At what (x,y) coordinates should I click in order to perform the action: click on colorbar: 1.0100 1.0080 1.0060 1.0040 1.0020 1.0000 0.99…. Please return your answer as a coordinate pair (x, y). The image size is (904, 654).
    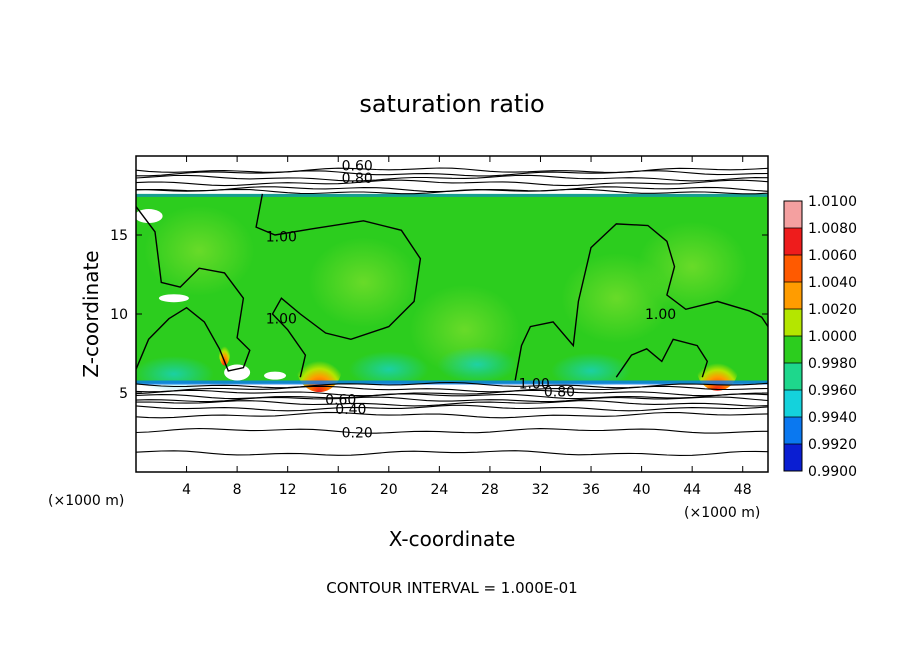
    Looking at the image, I should click on (820, 337).